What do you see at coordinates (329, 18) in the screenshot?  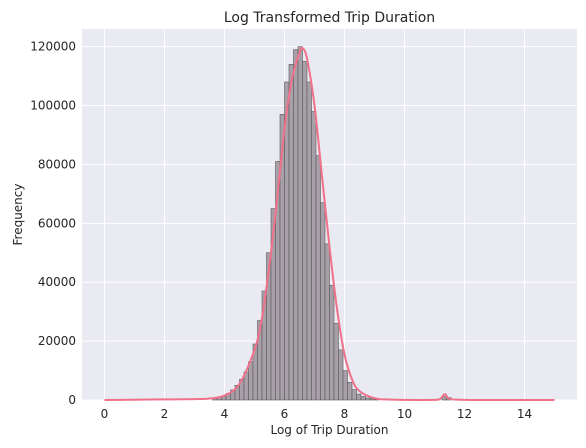 I see `chart-title: Log Transformed Trip Duration` at bounding box center [329, 18].